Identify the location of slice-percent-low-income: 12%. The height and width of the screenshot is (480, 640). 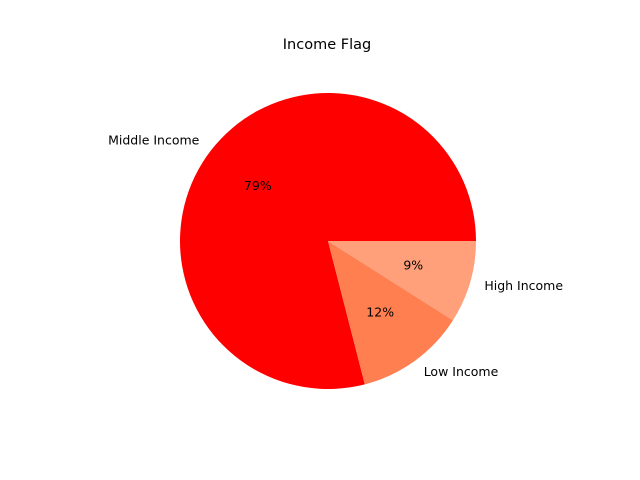
(380, 311).